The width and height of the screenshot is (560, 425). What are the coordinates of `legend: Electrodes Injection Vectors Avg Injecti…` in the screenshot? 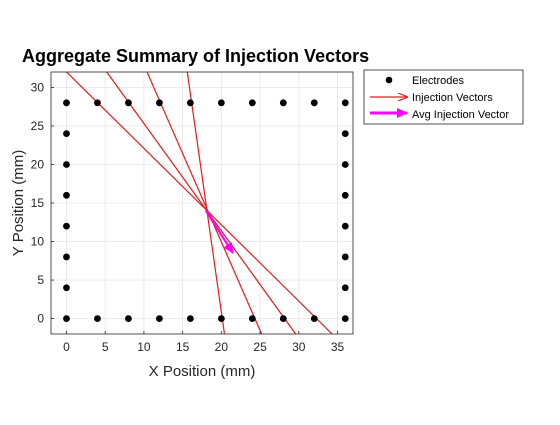 It's located at (443, 97).